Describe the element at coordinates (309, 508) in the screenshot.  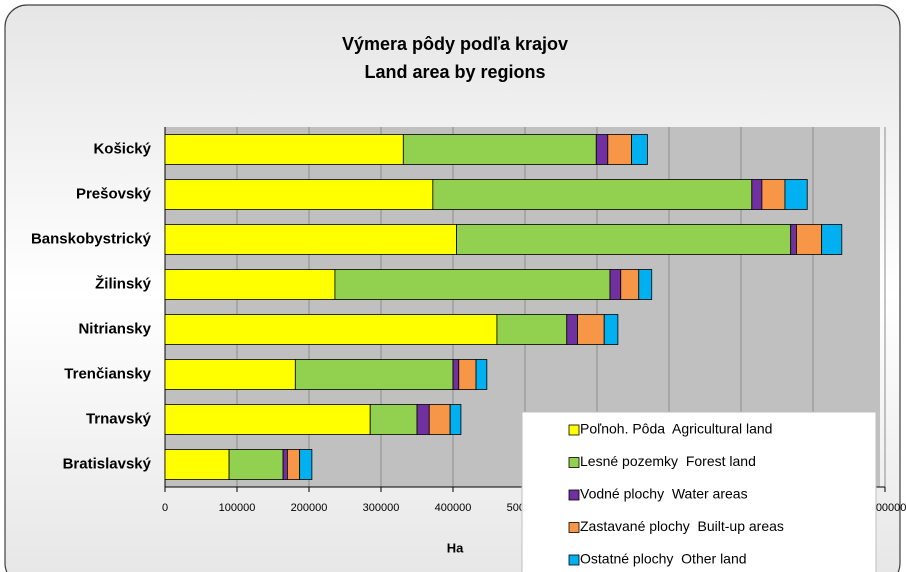
I see `x-tick-label: 200000` at that location.